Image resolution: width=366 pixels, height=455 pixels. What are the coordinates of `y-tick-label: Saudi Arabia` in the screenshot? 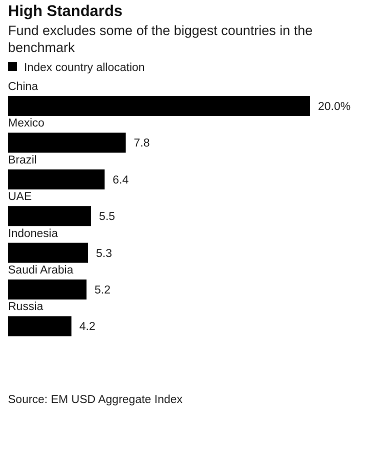 It's located at (41, 270).